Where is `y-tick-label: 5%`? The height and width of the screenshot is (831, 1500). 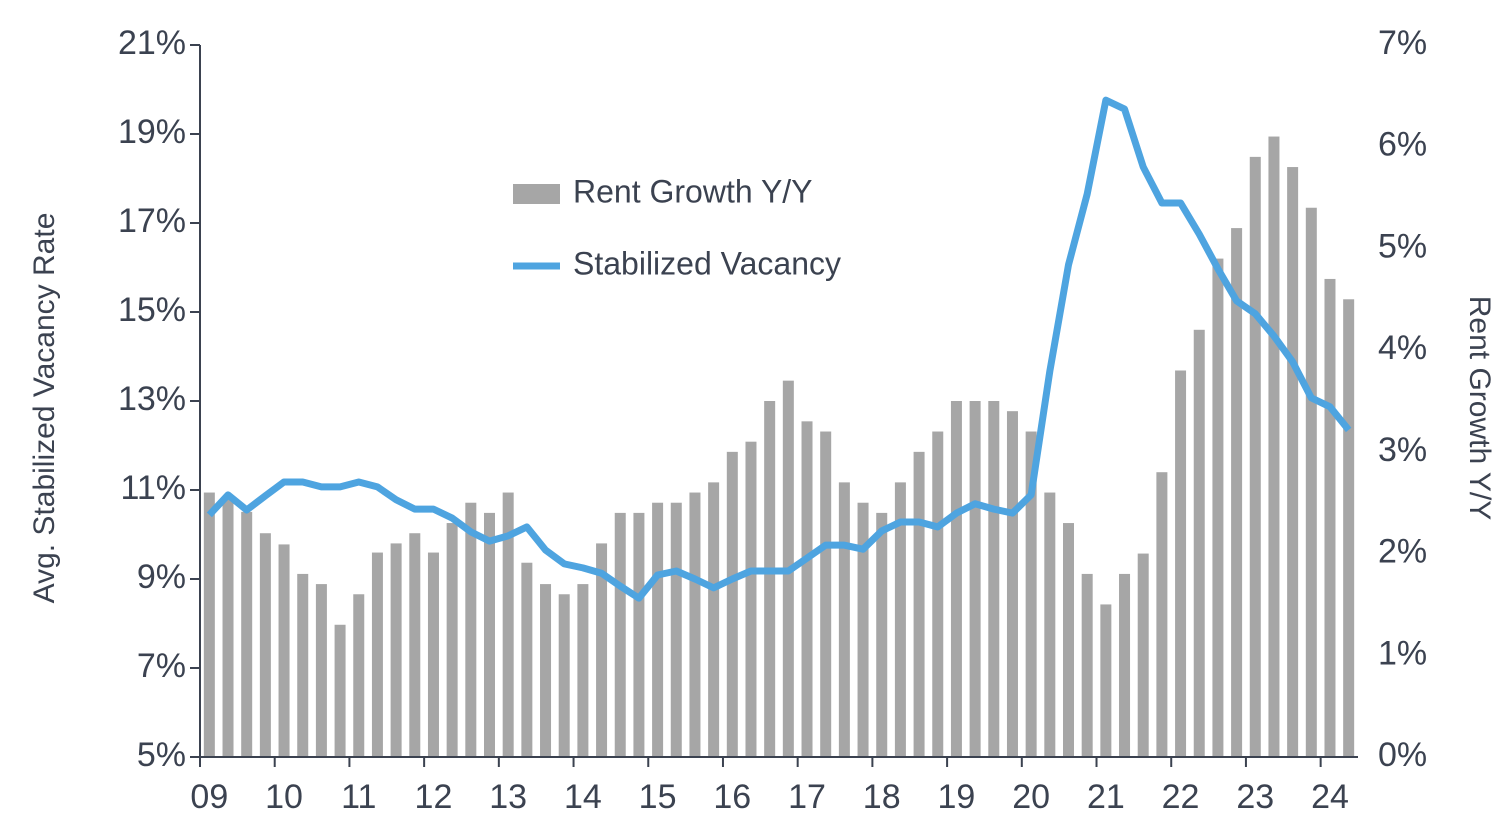
y-tick-label: 5% is located at coordinates (161, 755).